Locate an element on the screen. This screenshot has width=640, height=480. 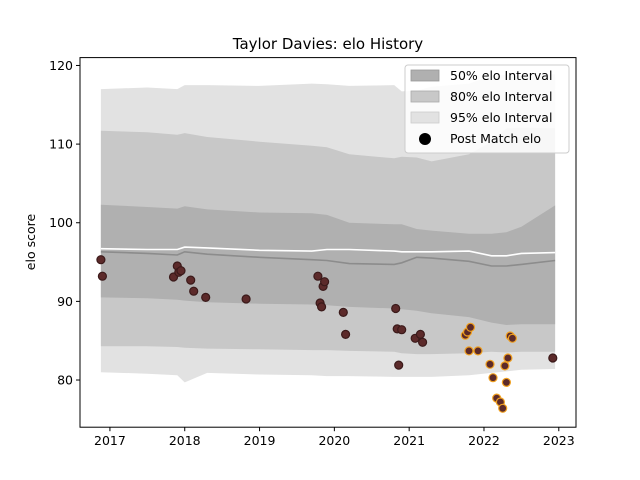
y-tick-label: 80 is located at coordinates (65, 380).